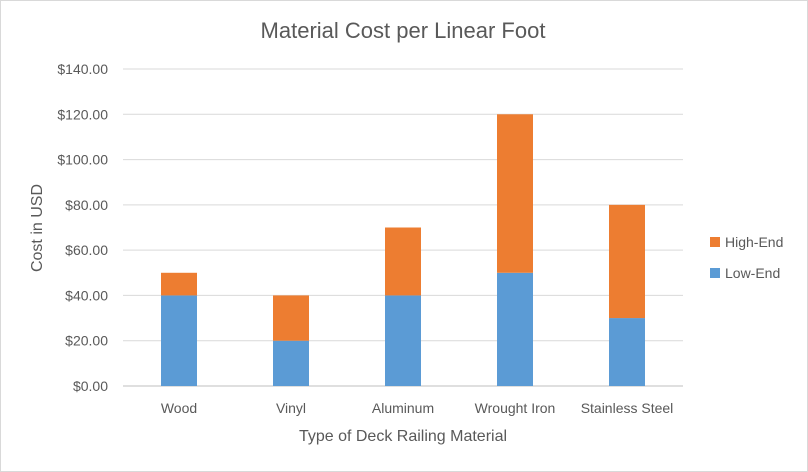 The width and height of the screenshot is (808, 472). I want to click on x-axis-title: Type of Deck Railing Material, so click(403, 436).